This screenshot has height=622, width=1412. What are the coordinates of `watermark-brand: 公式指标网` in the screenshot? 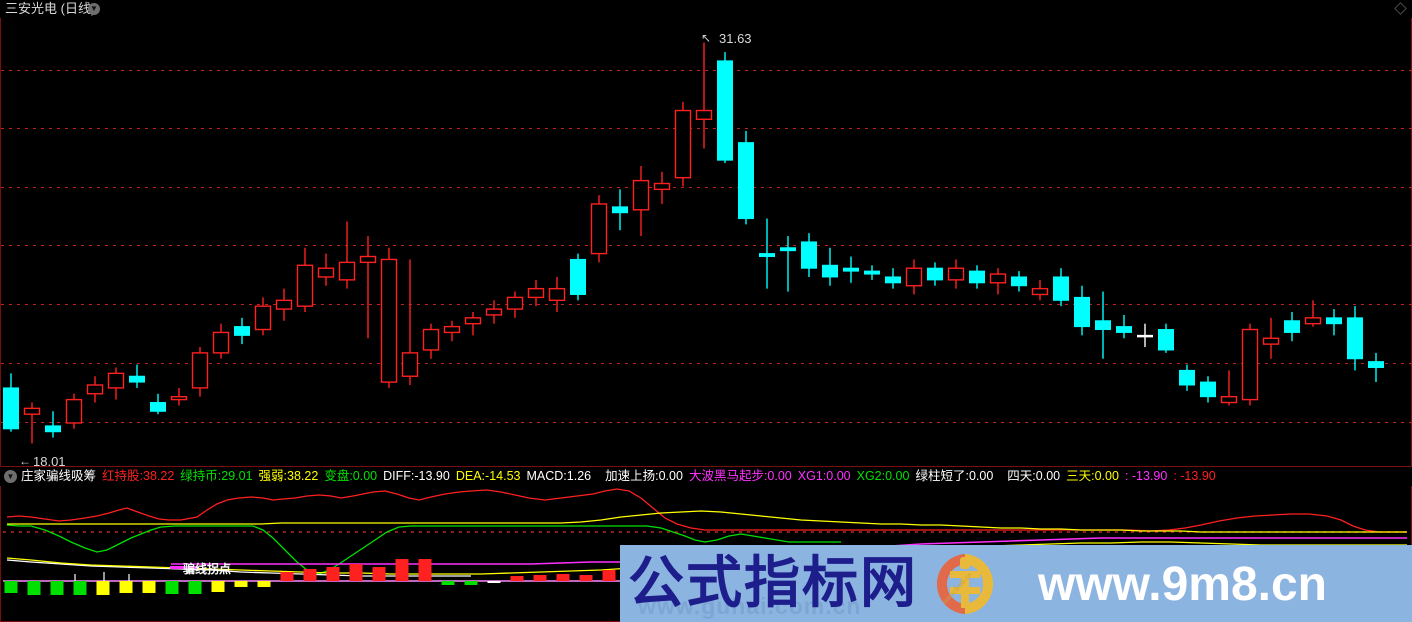 It's located at (773, 582).